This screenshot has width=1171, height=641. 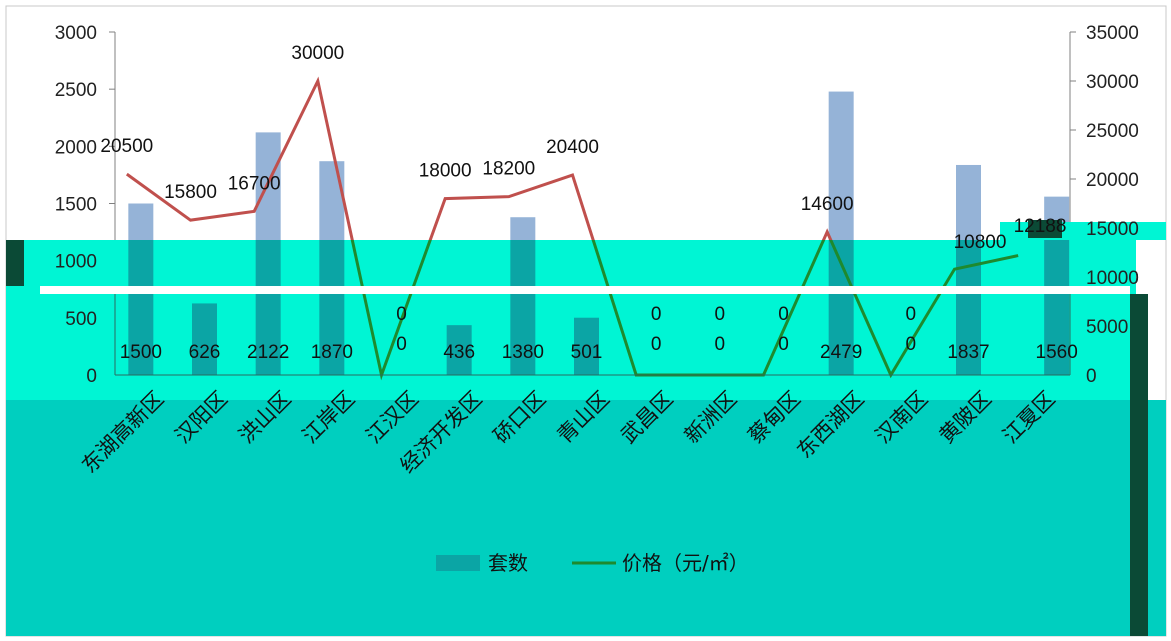 What do you see at coordinates (91, 376) in the screenshot?
I see `y-left-tick-label-overlay: 0` at bounding box center [91, 376].